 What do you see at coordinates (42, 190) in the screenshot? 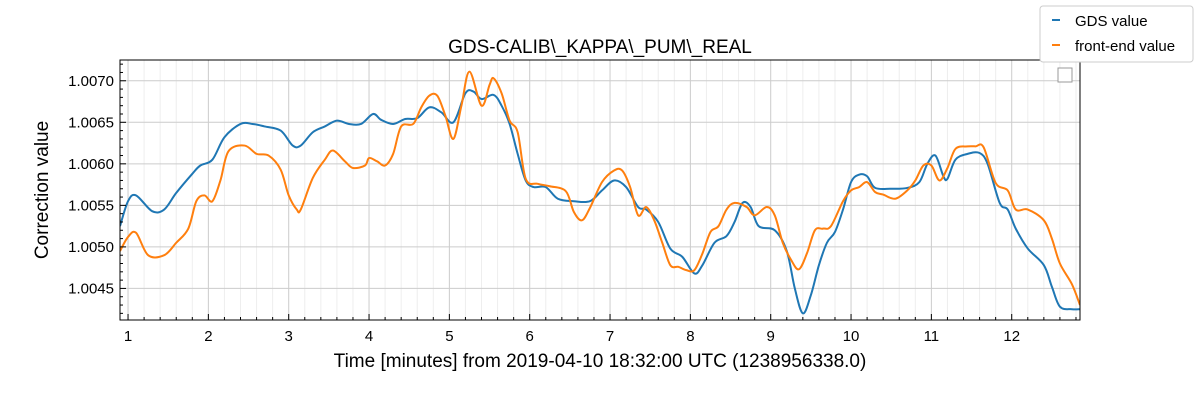
I see `y-axis-label: Correction value` at bounding box center [42, 190].